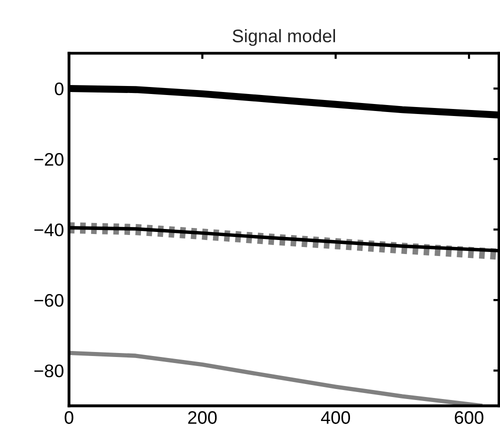 Image resolution: width=500 pixels, height=444 pixels. I want to click on y-tick-label: −20, so click(49, 159).